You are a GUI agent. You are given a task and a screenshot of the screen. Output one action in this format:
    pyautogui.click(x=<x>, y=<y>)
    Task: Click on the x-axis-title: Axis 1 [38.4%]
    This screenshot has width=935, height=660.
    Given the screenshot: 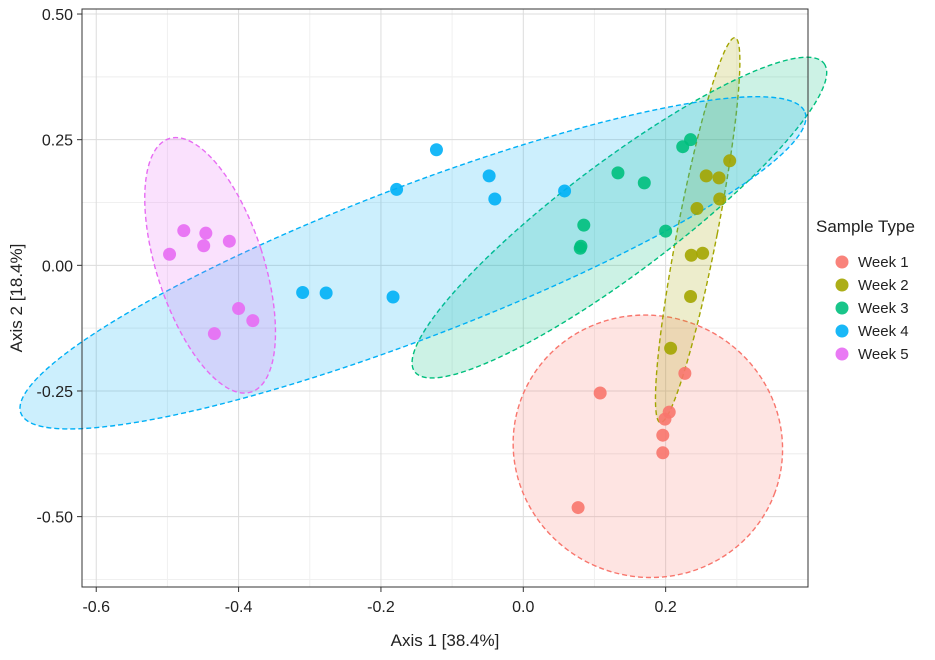 What is the action you would take?
    pyautogui.click(x=445, y=640)
    